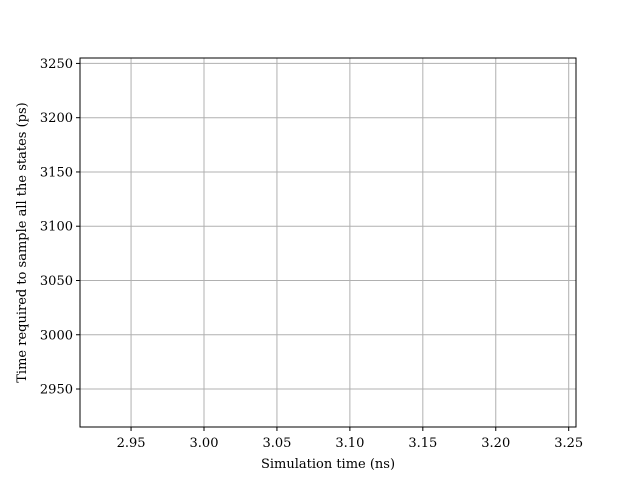  I want to click on y-tick-label: 2950, so click(56, 390).